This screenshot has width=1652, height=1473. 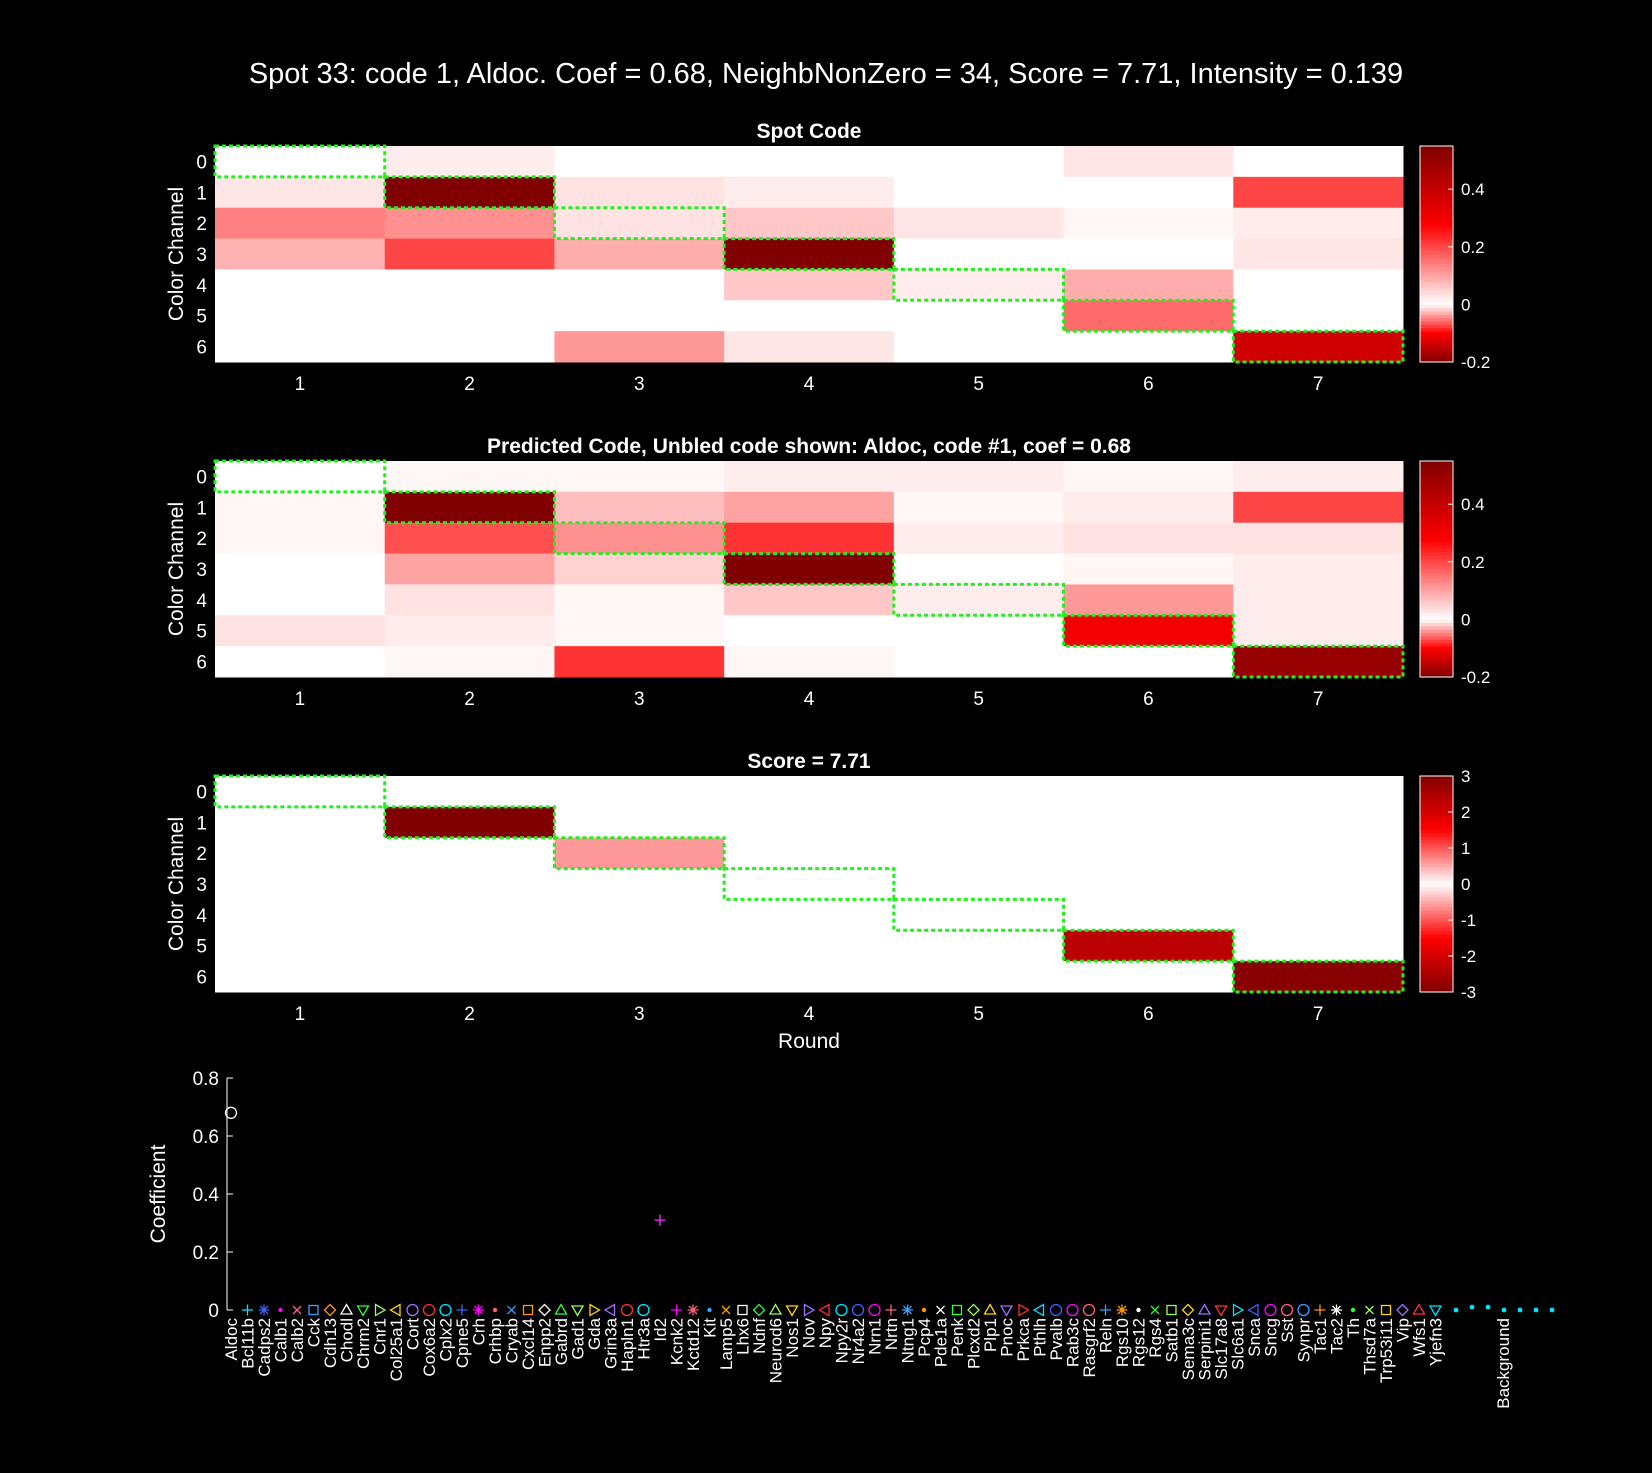 What do you see at coordinates (1475, 362) in the screenshot?
I see `colorbar-tick-label: -0.2` at bounding box center [1475, 362].